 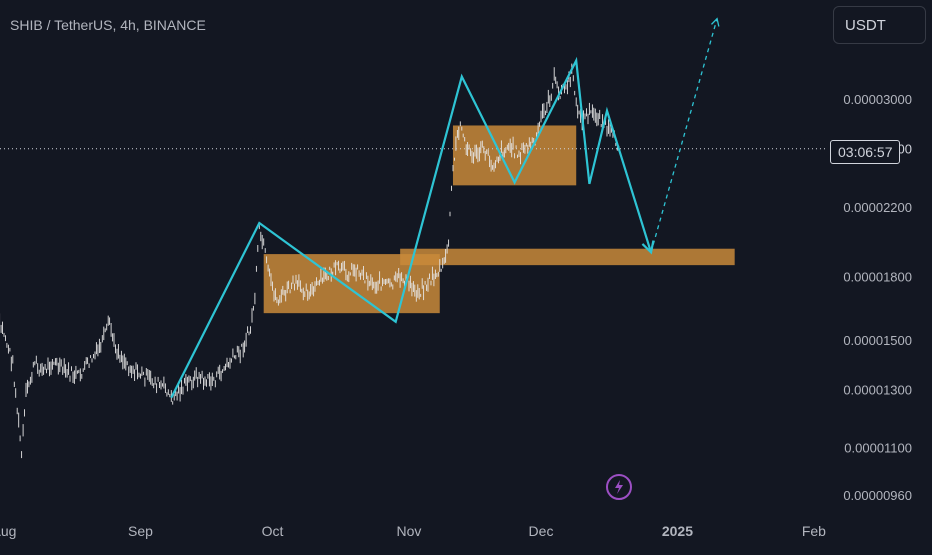 I want to click on y-tick-label: 0.00000960, so click(x=877, y=495).